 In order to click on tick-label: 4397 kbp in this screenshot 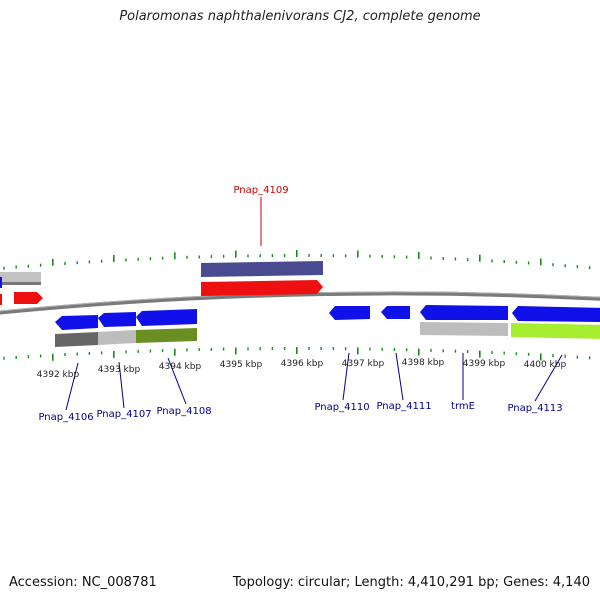, I will do `click(363, 364)`.